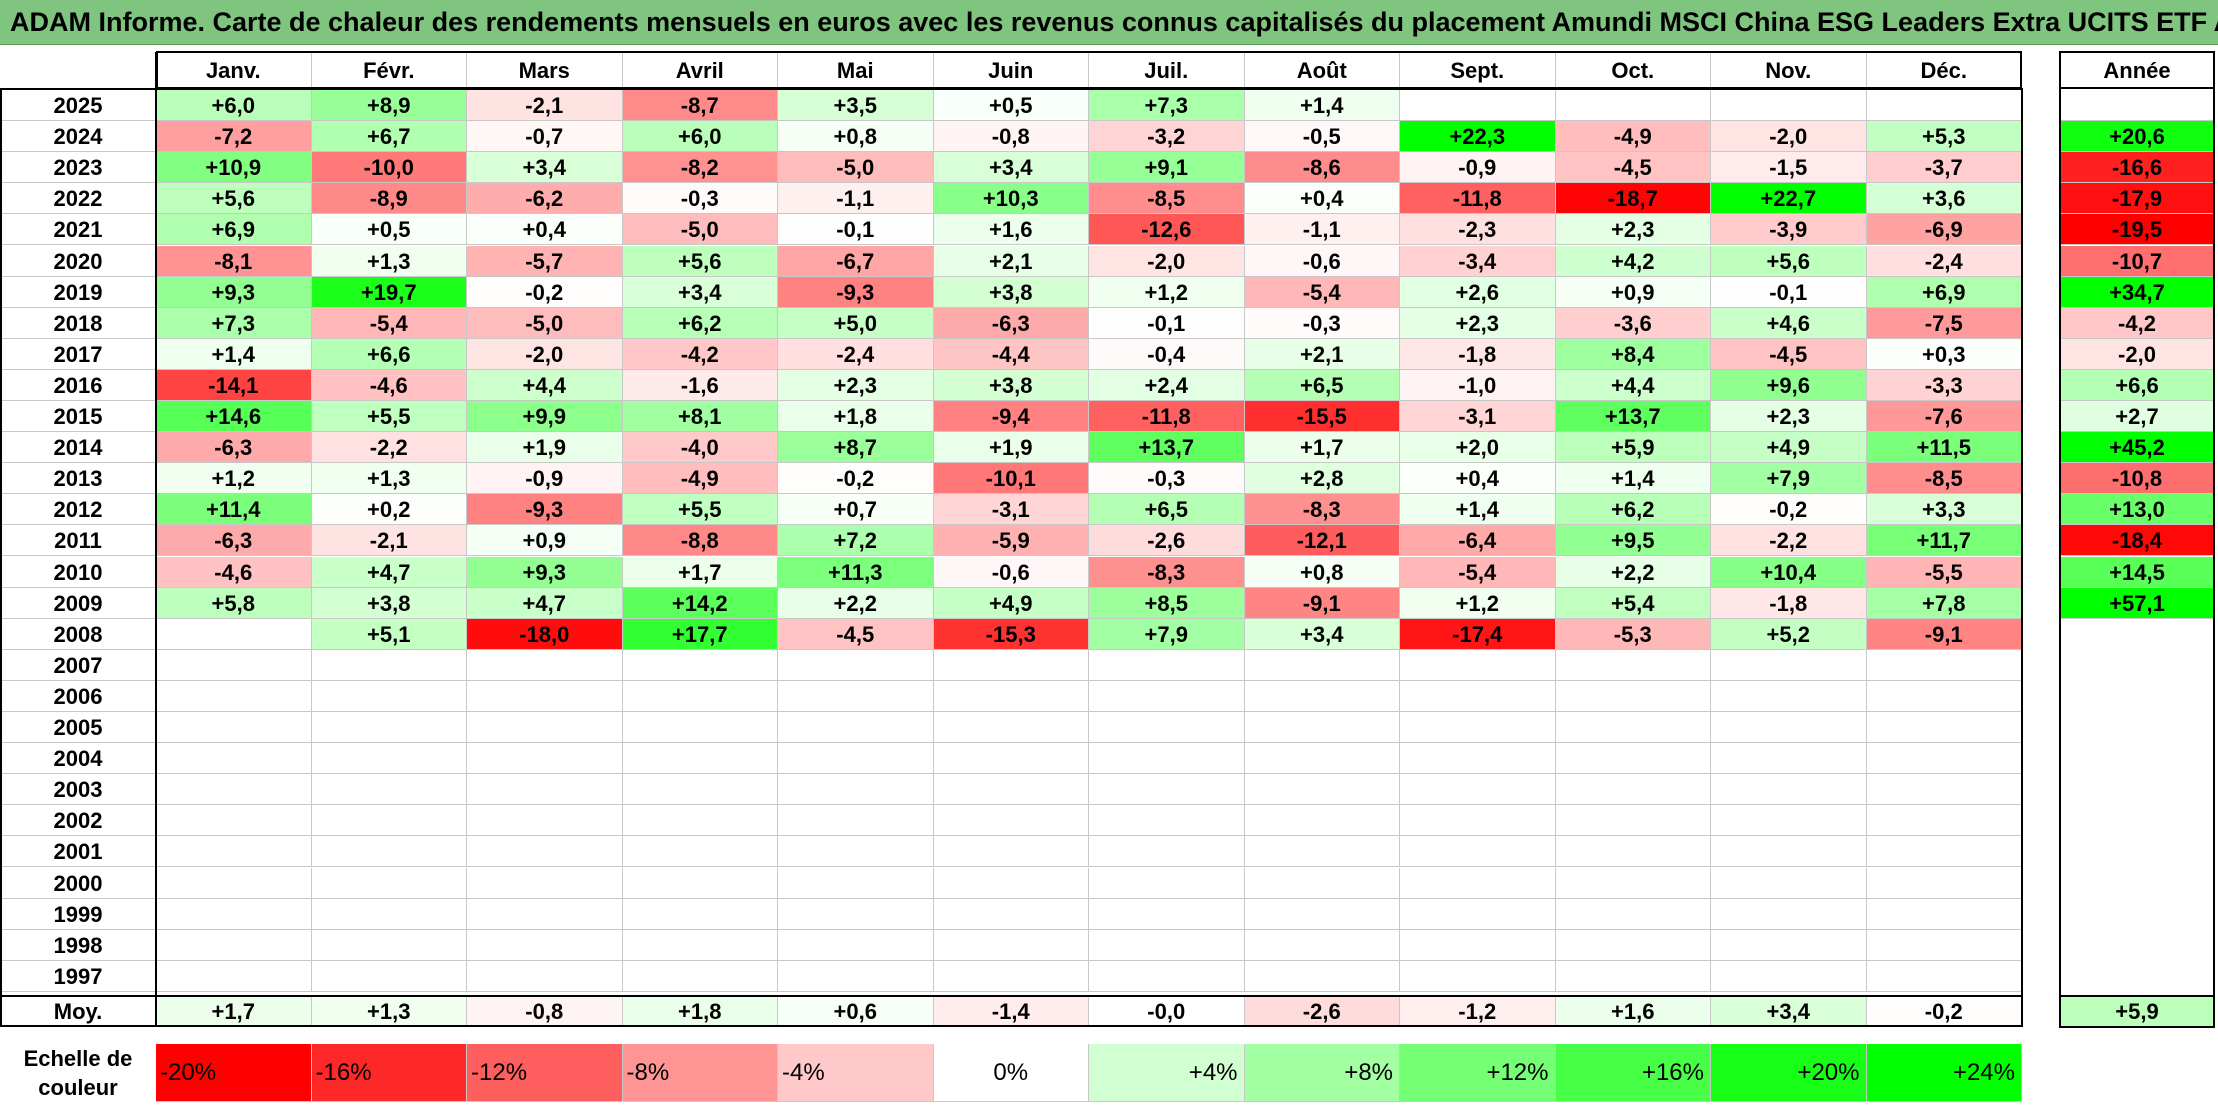  Describe the element at coordinates (545, 106) in the screenshot. I see `heatmap-cell: -2,1` at that location.